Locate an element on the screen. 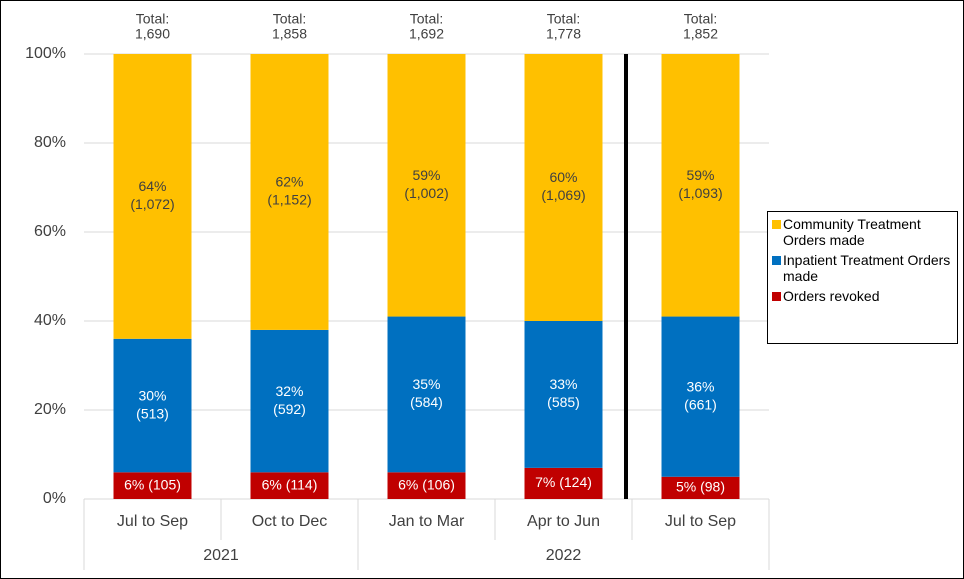 Image resolution: width=964 pixels, height=579 pixels. data-label: 6% (105) is located at coordinates (152, 484).